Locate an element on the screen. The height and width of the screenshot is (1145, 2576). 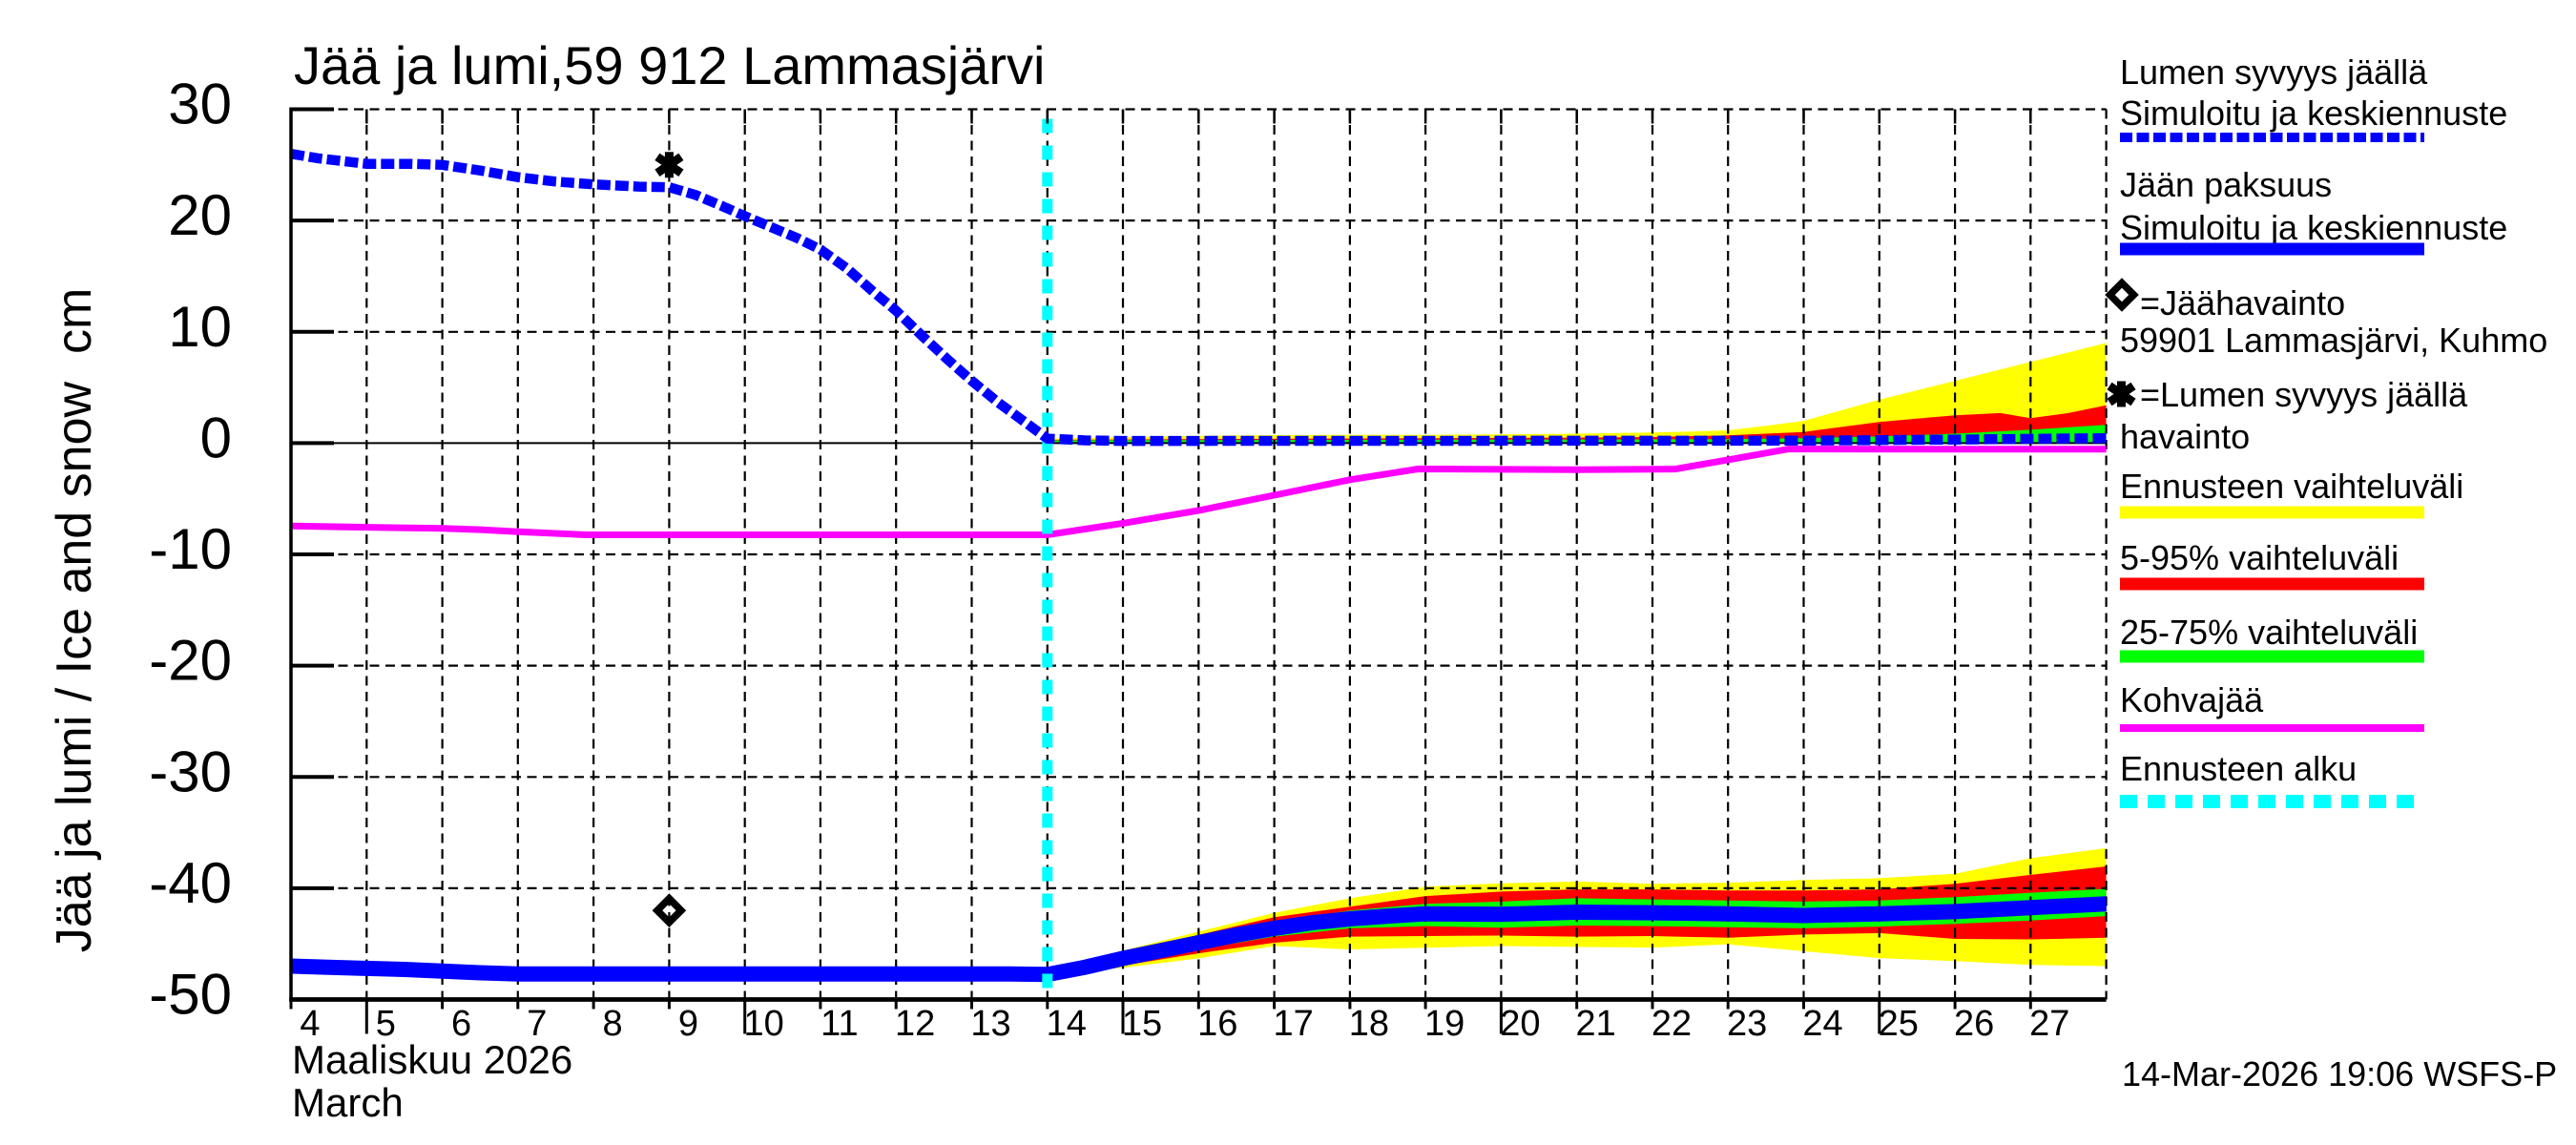
svg-text: -40 is located at coordinates (190, 883).